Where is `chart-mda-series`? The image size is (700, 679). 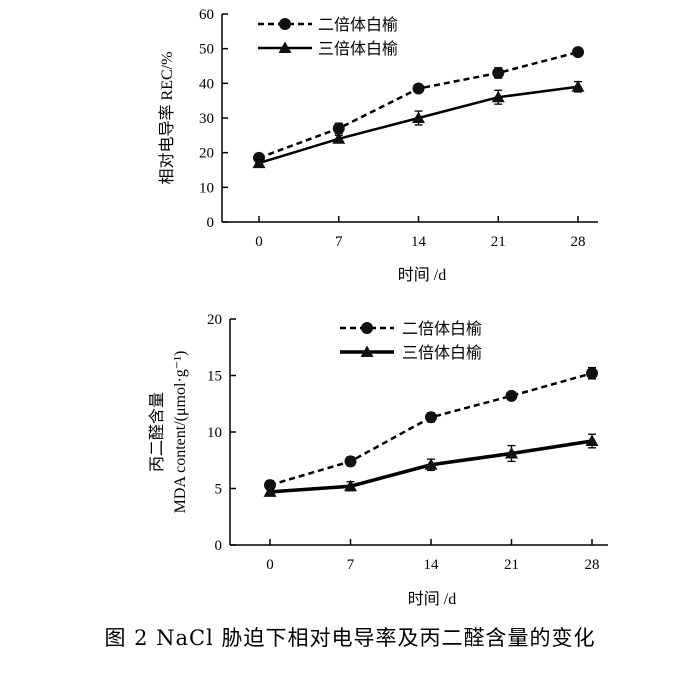 chart-mda-series is located at coordinates (431, 431).